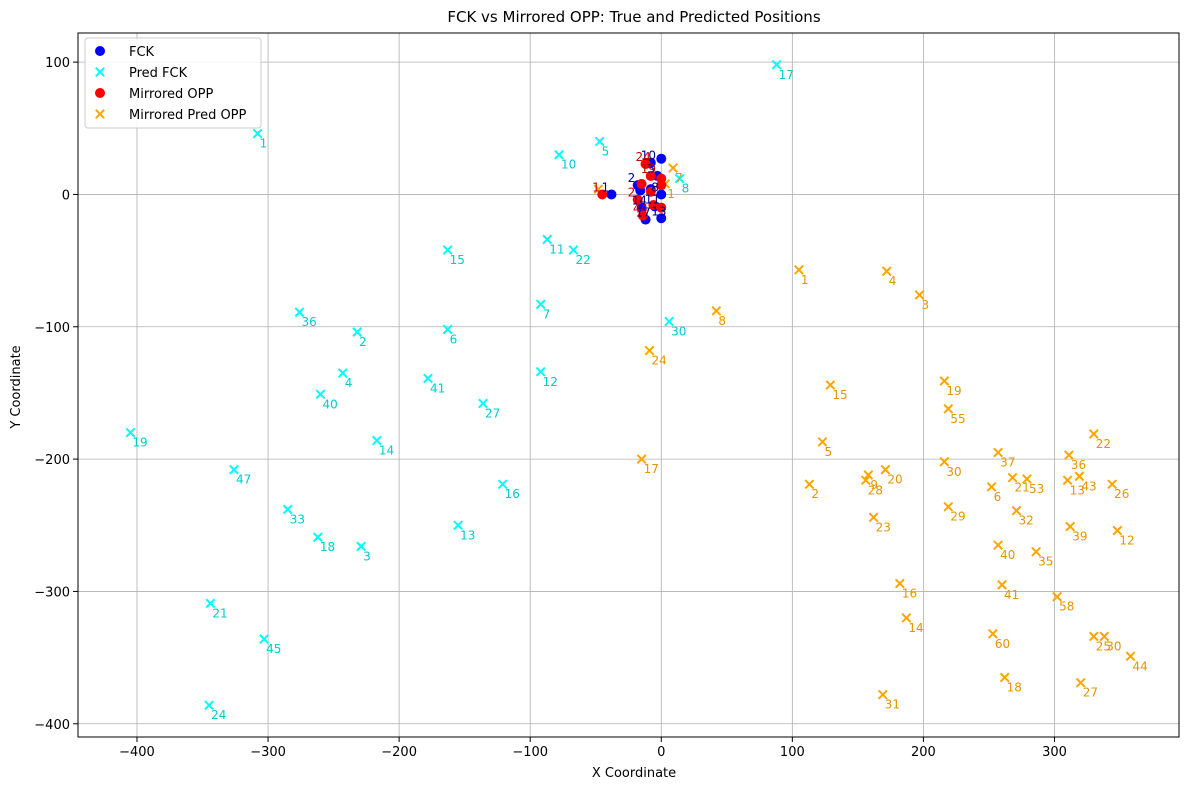  What do you see at coordinates (605, 187) in the screenshot?
I see `point-label: 1` at bounding box center [605, 187].